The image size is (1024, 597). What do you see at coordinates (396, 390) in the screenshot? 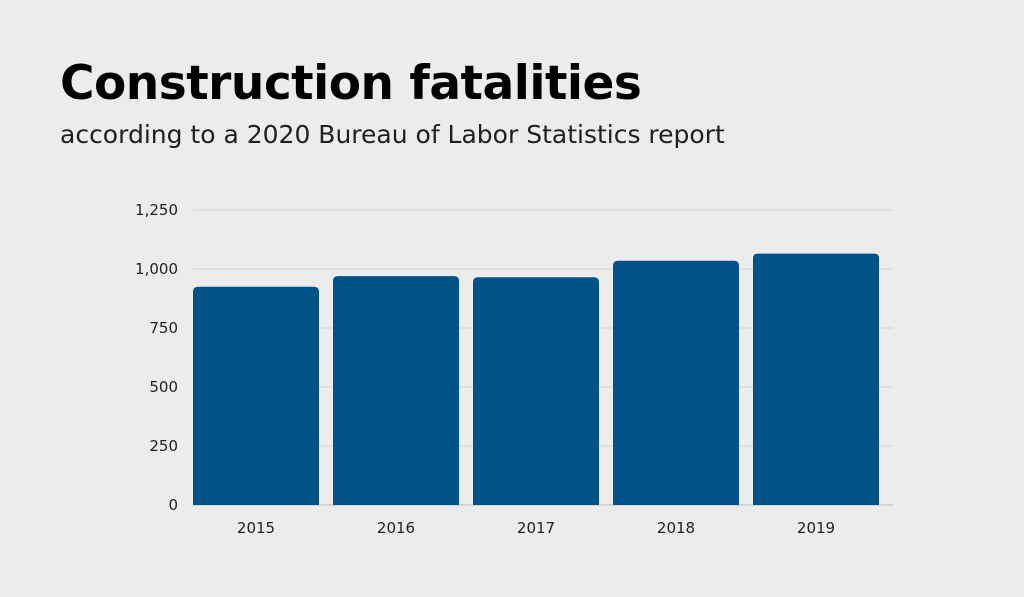
I see `bar-2016` at bounding box center [396, 390].